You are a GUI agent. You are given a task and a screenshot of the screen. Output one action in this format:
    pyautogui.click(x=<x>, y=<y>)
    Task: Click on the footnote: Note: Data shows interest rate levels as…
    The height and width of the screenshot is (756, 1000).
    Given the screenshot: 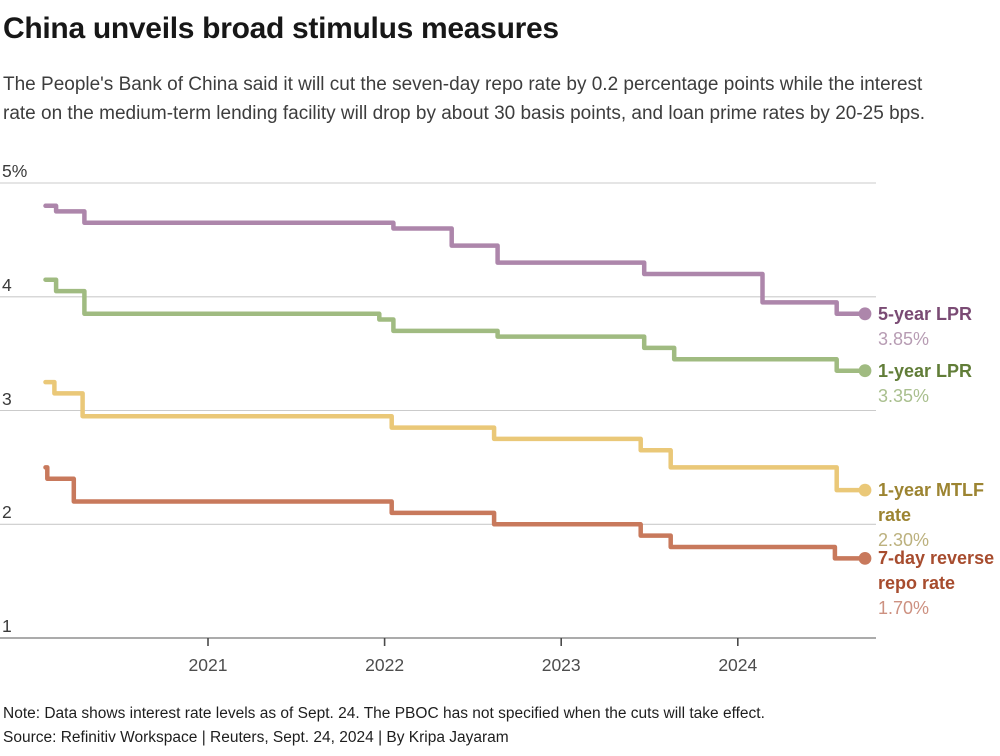 What is the action you would take?
    pyautogui.click(x=384, y=713)
    